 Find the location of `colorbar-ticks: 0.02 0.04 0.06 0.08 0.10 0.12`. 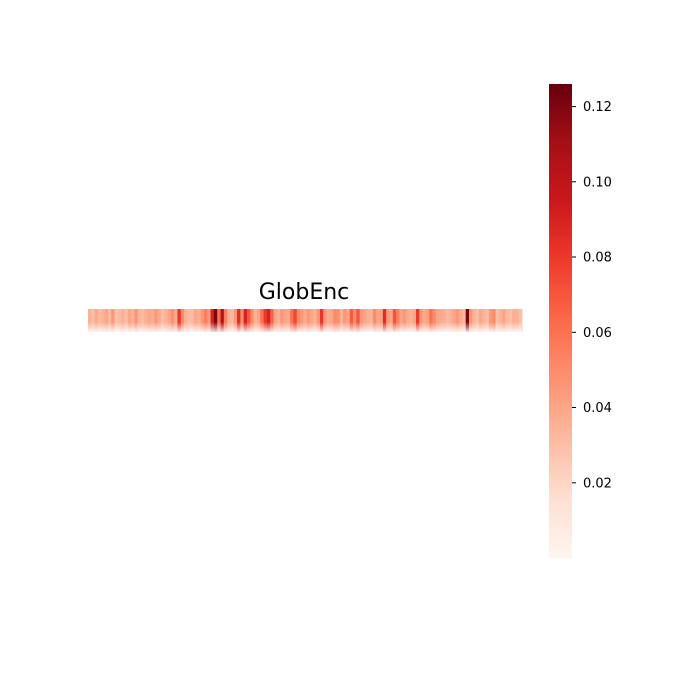

colorbar-ticks: 0.02 0.04 0.06 0.08 0.10 0.12 is located at coordinates (592, 295).